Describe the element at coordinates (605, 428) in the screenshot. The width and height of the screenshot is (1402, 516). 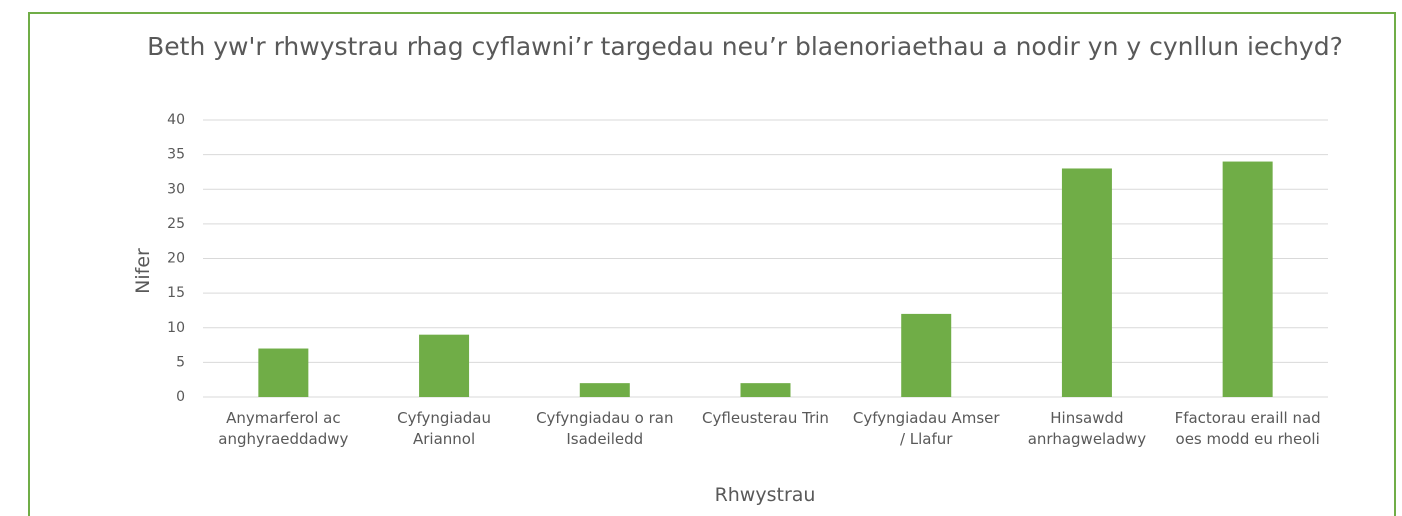
I see `x-tick-label: Cyfyngiadau o ran Isadeiledd` at that location.